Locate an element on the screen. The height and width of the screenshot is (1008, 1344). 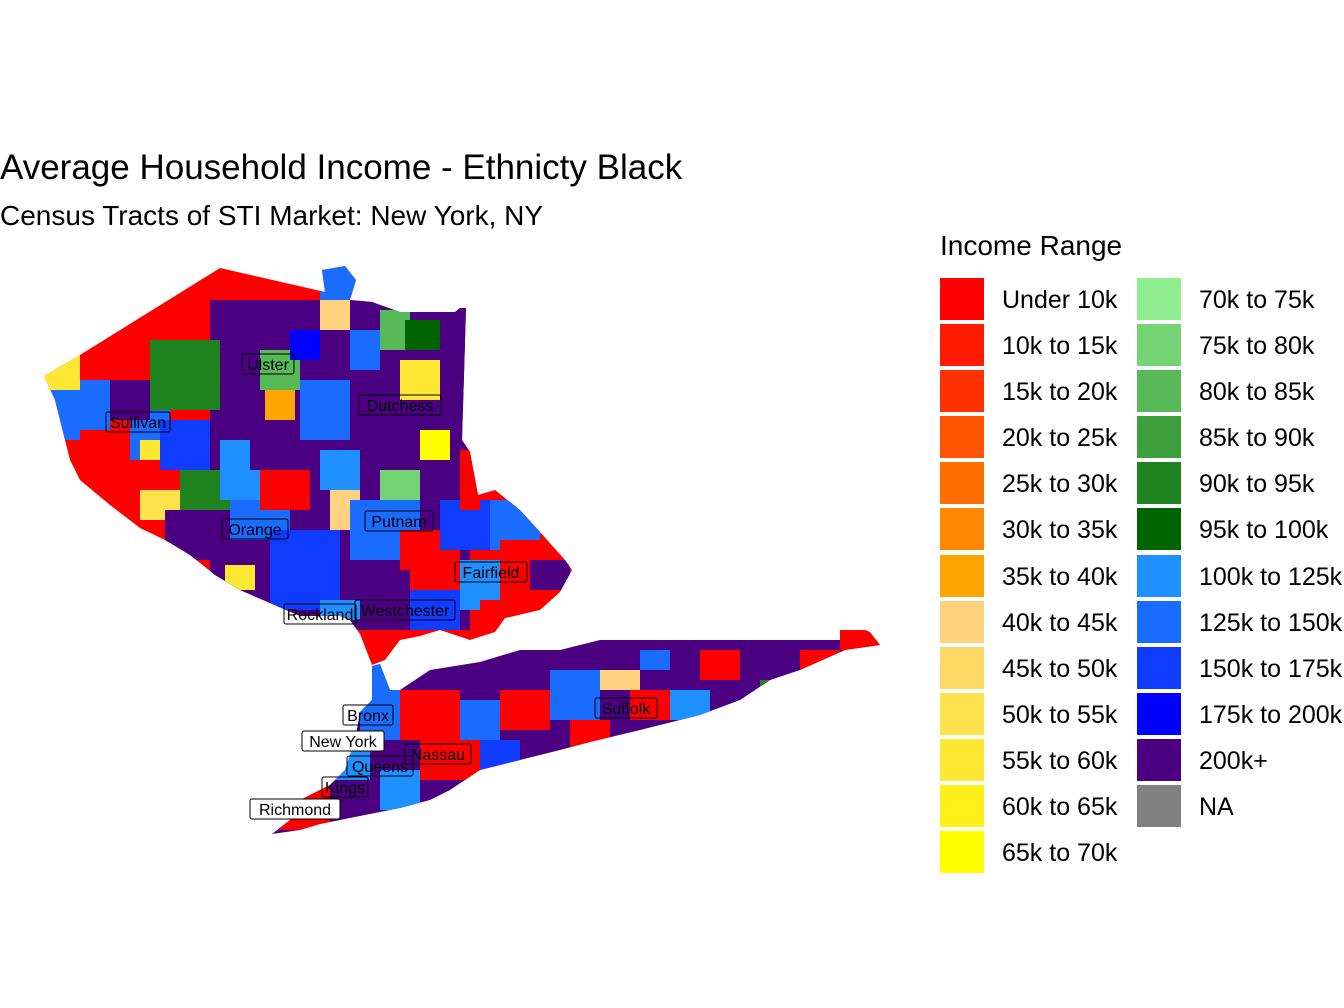
county-label-putnam: Putnam is located at coordinates (399, 521).